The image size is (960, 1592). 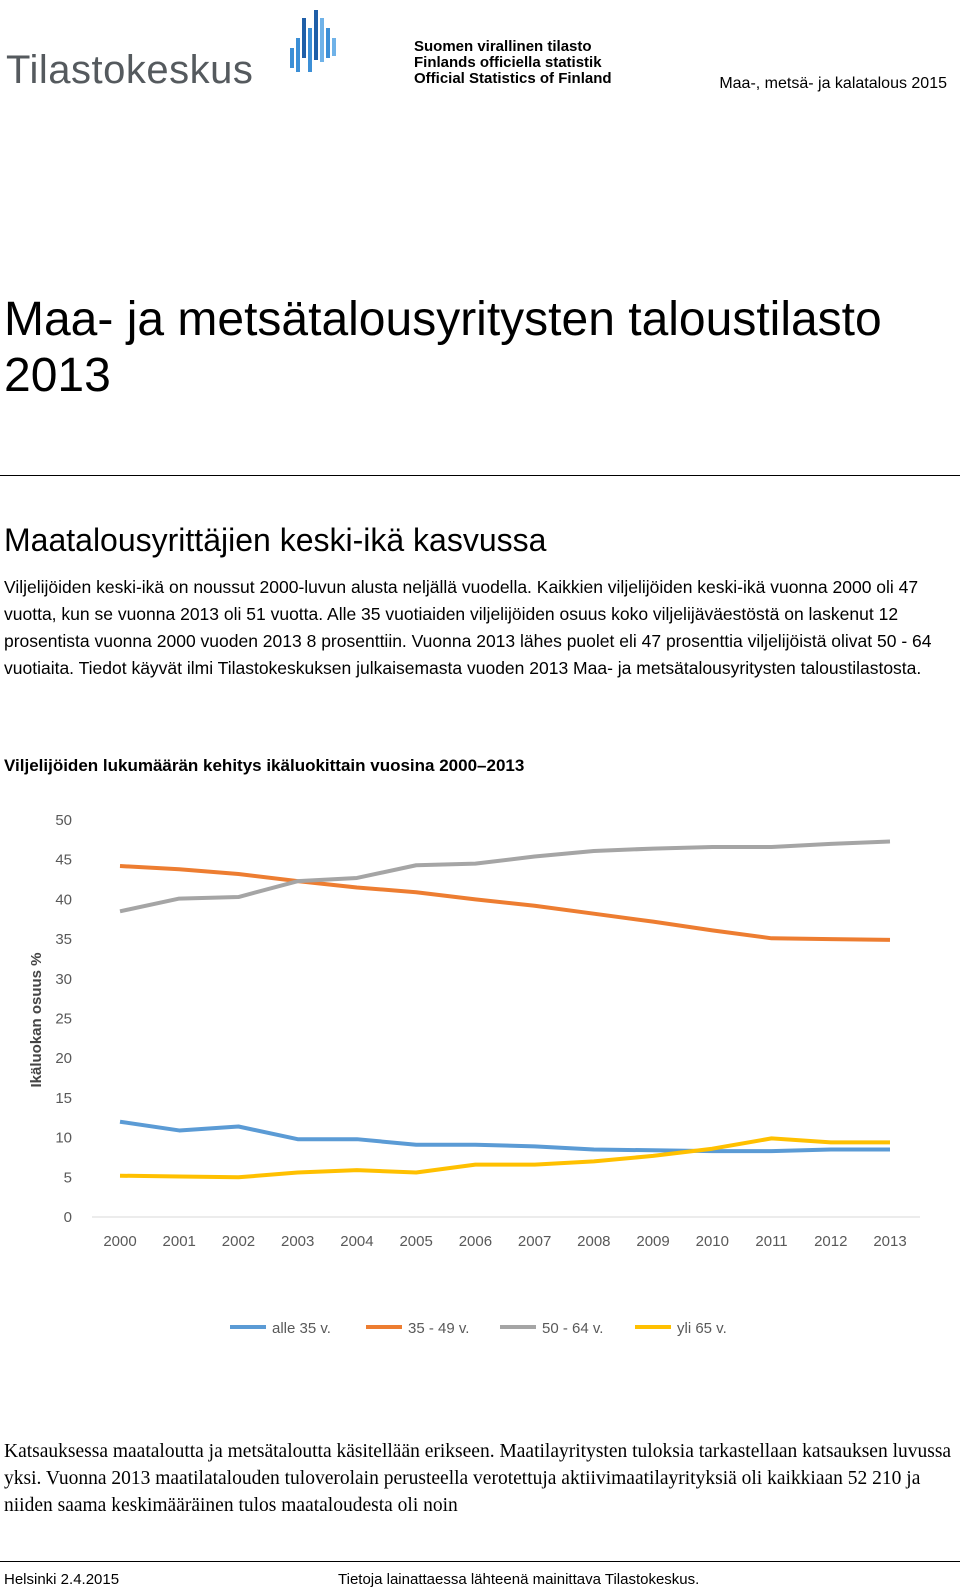 What do you see at coordinates (508, 62) in the screenshot?
I see `official-line-sv: Finlands officiella statistik` at bounding box center [508, 62].